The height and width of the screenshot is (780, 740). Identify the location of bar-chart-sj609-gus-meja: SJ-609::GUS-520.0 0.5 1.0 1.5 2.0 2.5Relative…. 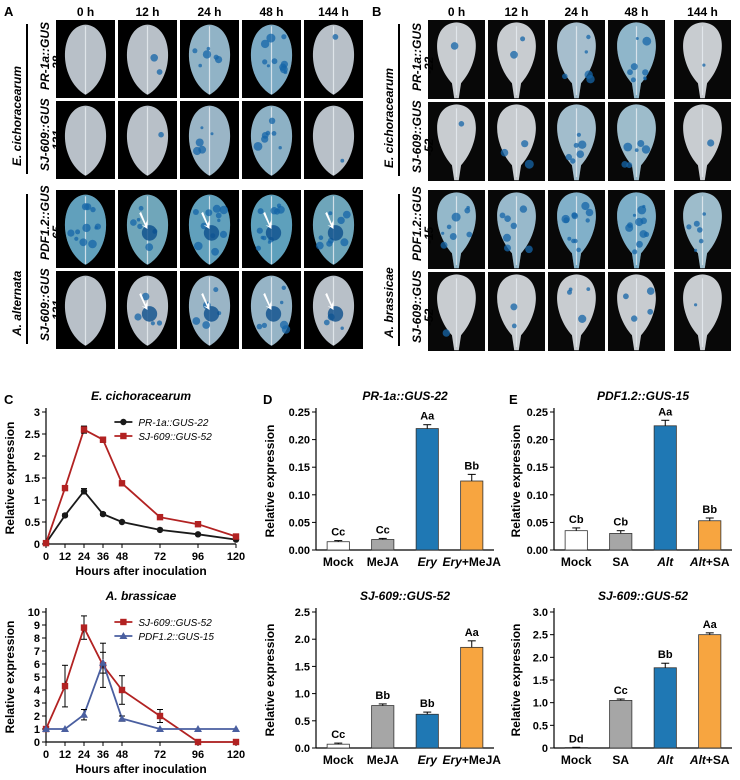
(382, 678).